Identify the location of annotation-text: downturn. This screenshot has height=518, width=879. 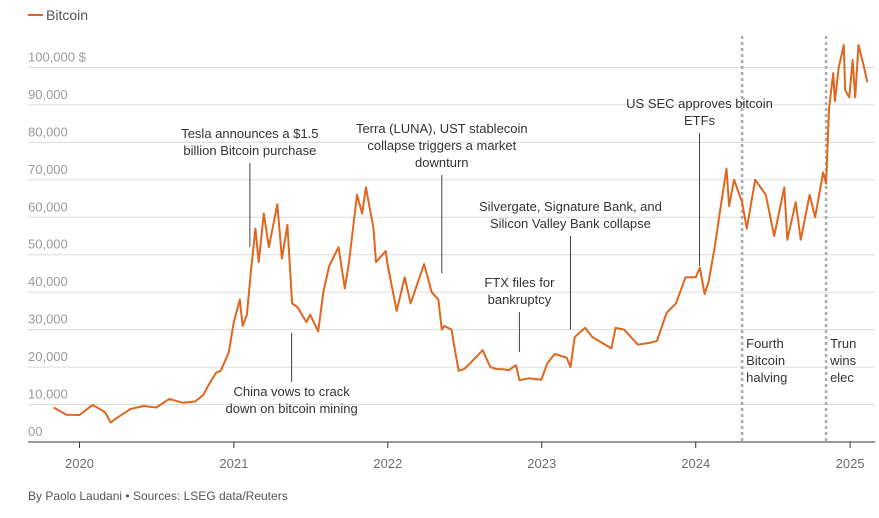
(441, 162).